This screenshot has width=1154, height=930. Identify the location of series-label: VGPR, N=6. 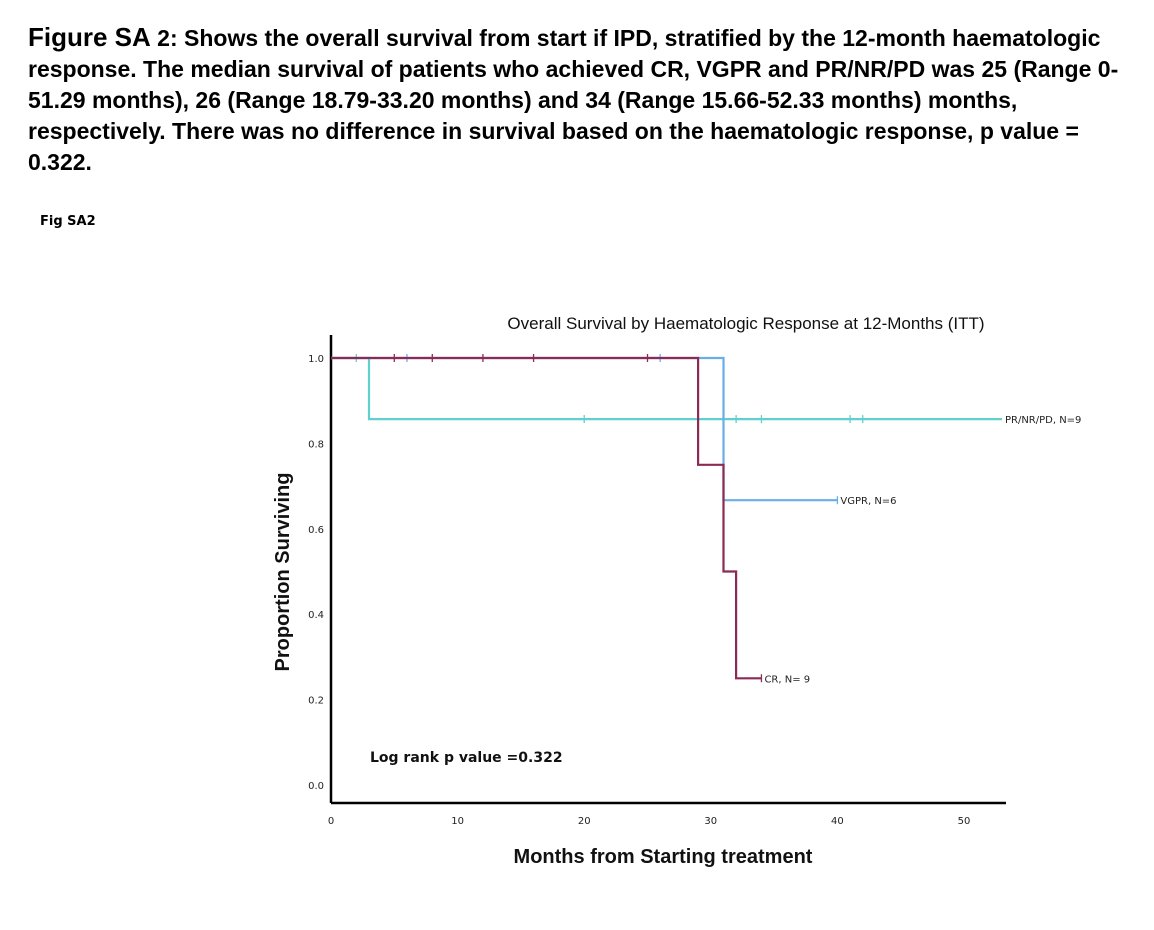
(868, 501).